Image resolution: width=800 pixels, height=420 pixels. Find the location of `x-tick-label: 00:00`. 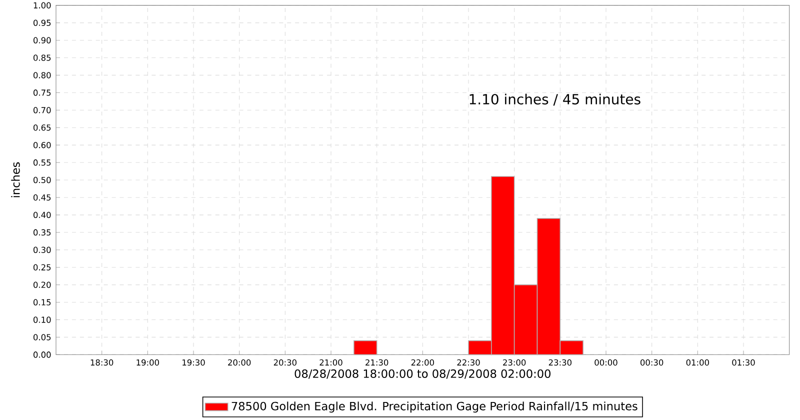

x-tick-label: 00:00 is located at coordinates (606, 362).